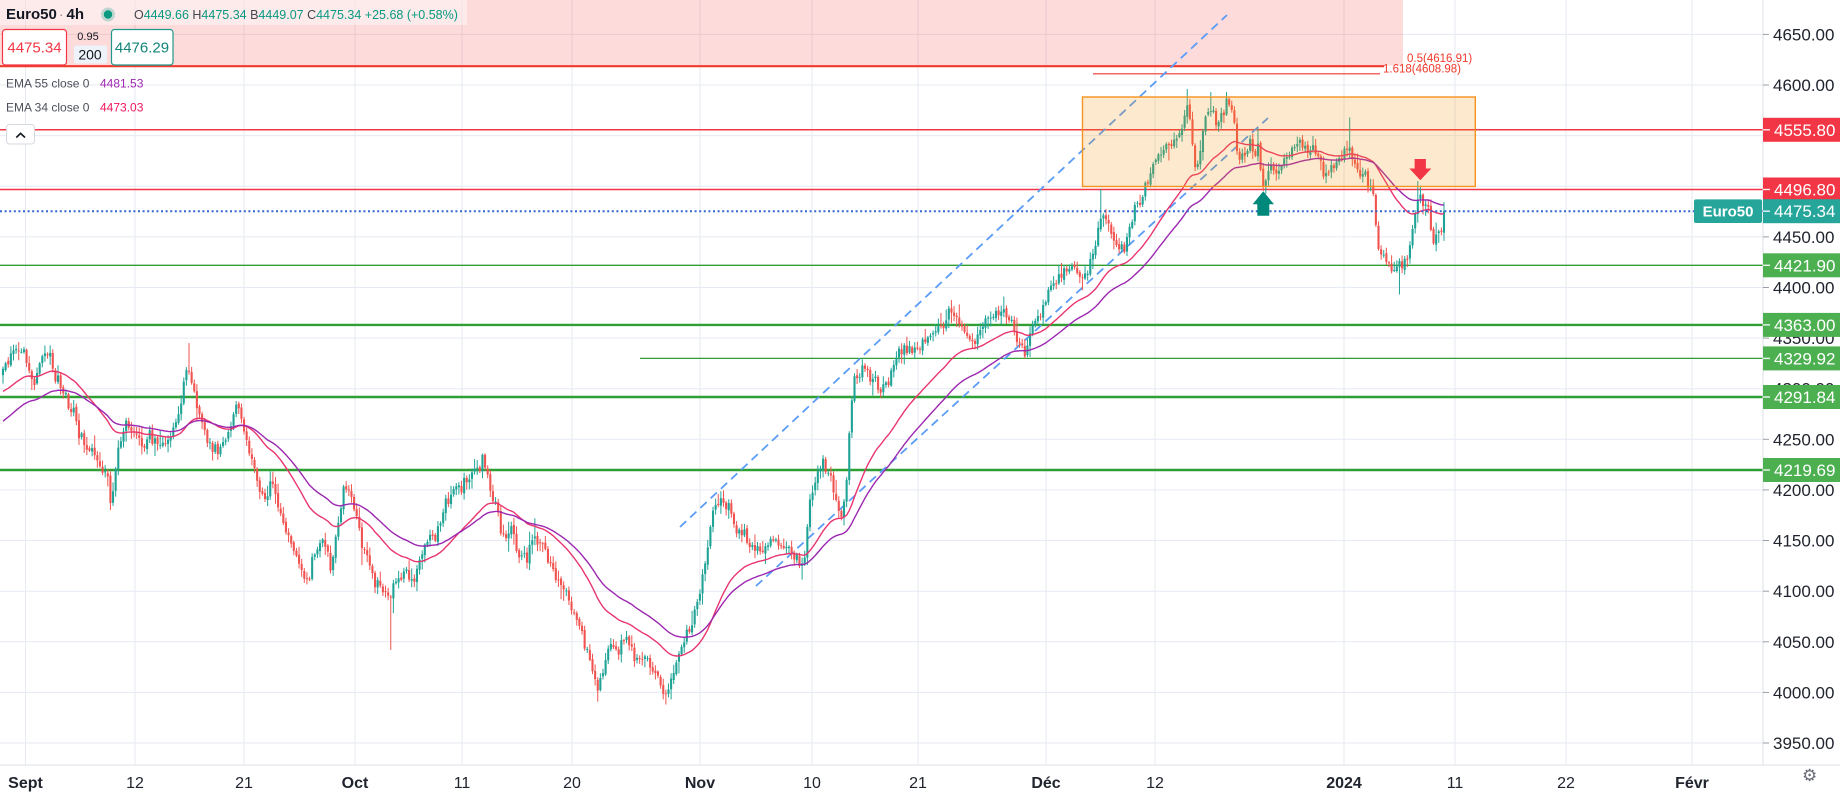  Describe the element at coordinates (1803, 591) in the screenshot. I see `svg-text: 4100.00` at that location.